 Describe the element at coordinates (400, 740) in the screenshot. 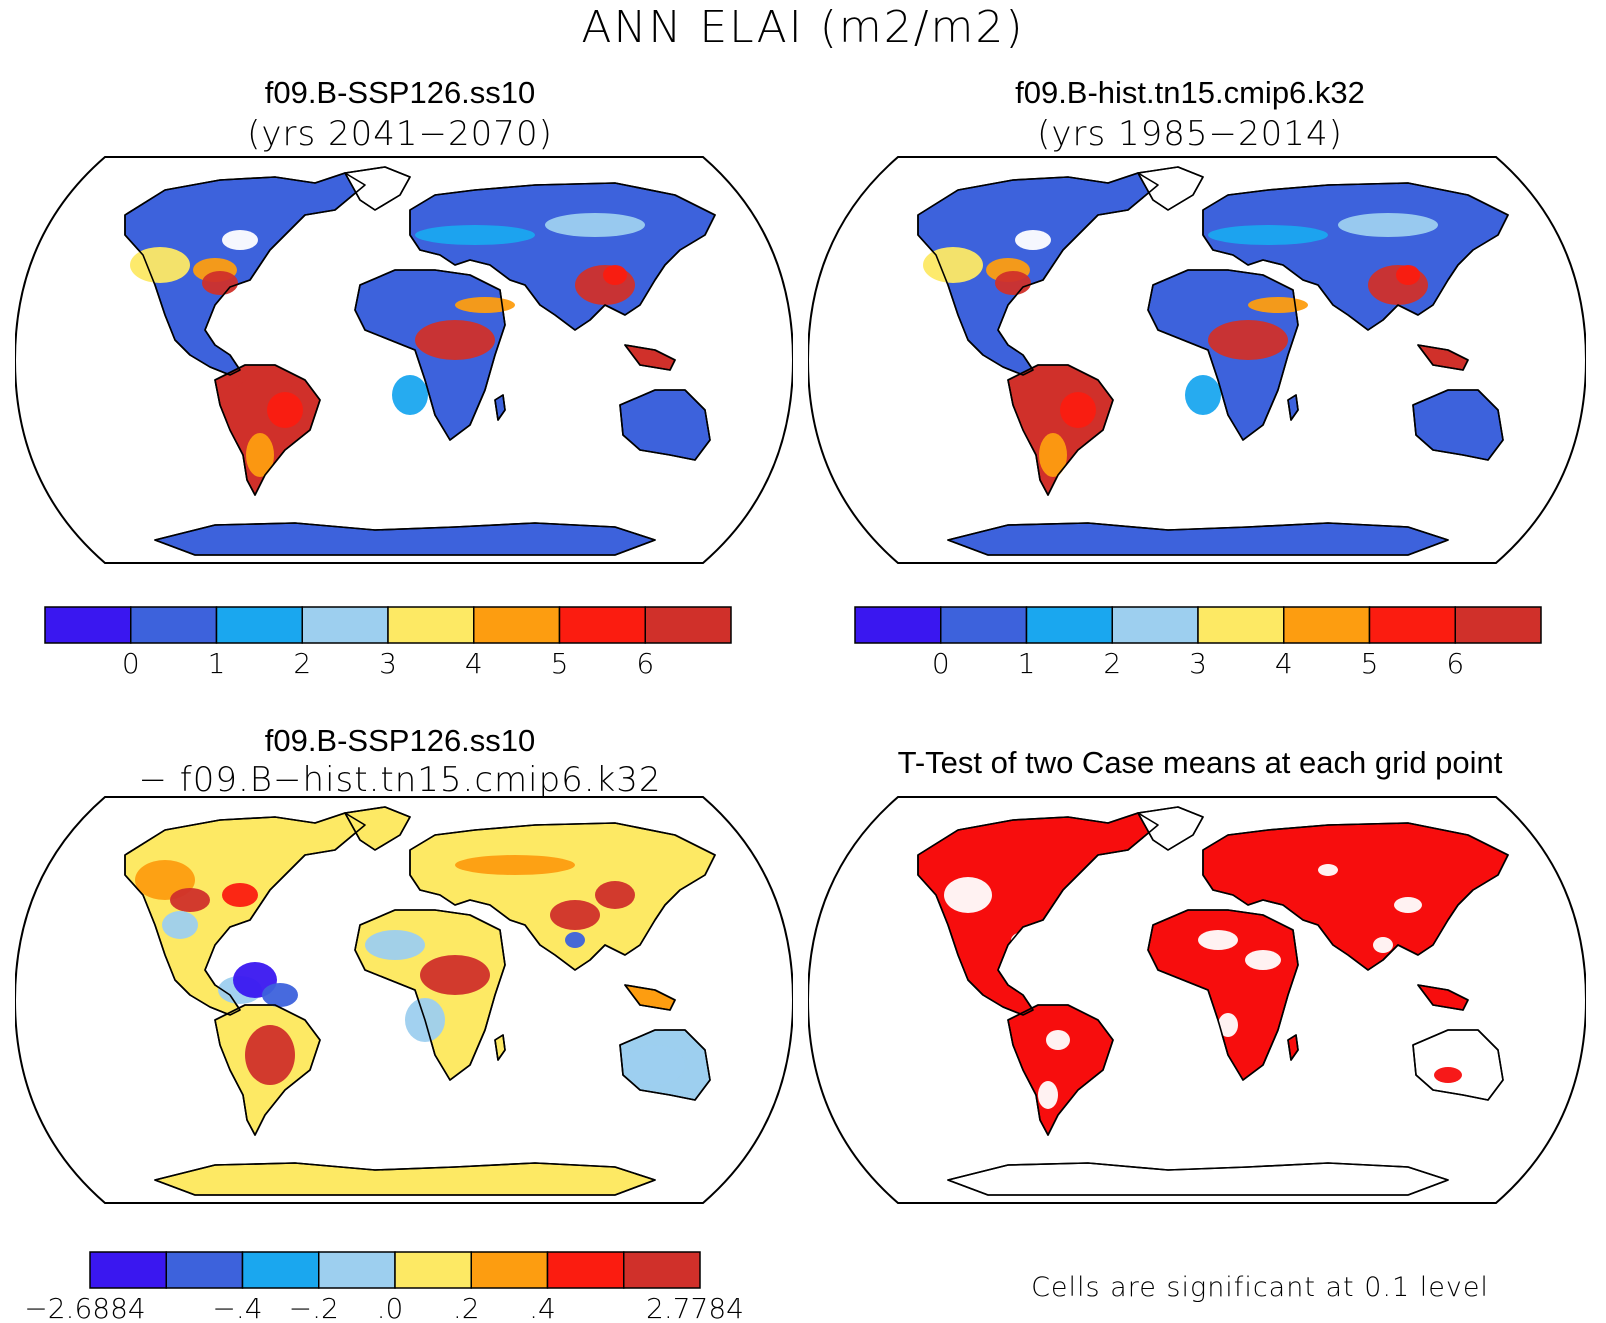

I see `panel-3-title: f09.B-SSP126.ss10` at that location.